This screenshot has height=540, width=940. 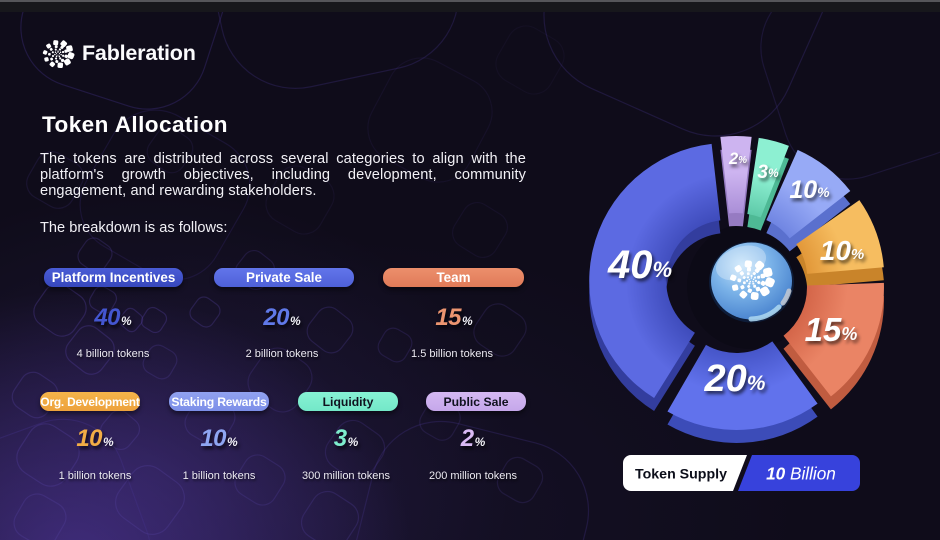 I want to click on svg-text: 20%, so click(x=735, y=379).